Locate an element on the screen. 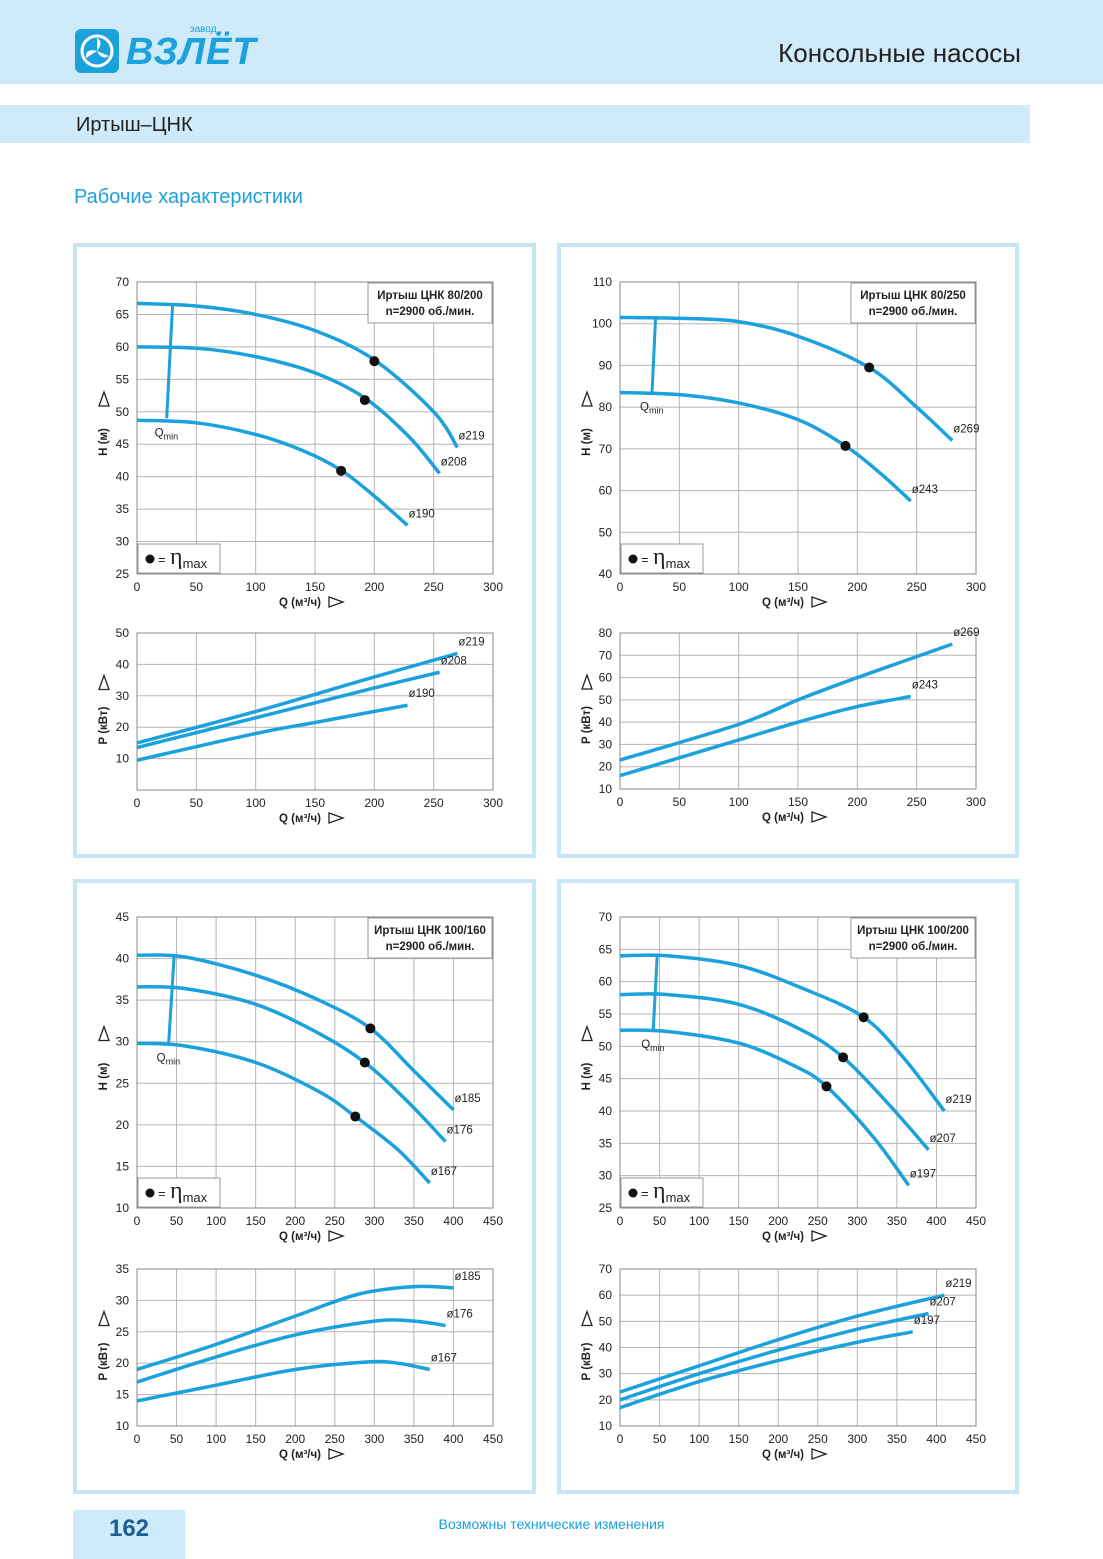  qmin-label: Qmin is located at coordinates (166, 434).